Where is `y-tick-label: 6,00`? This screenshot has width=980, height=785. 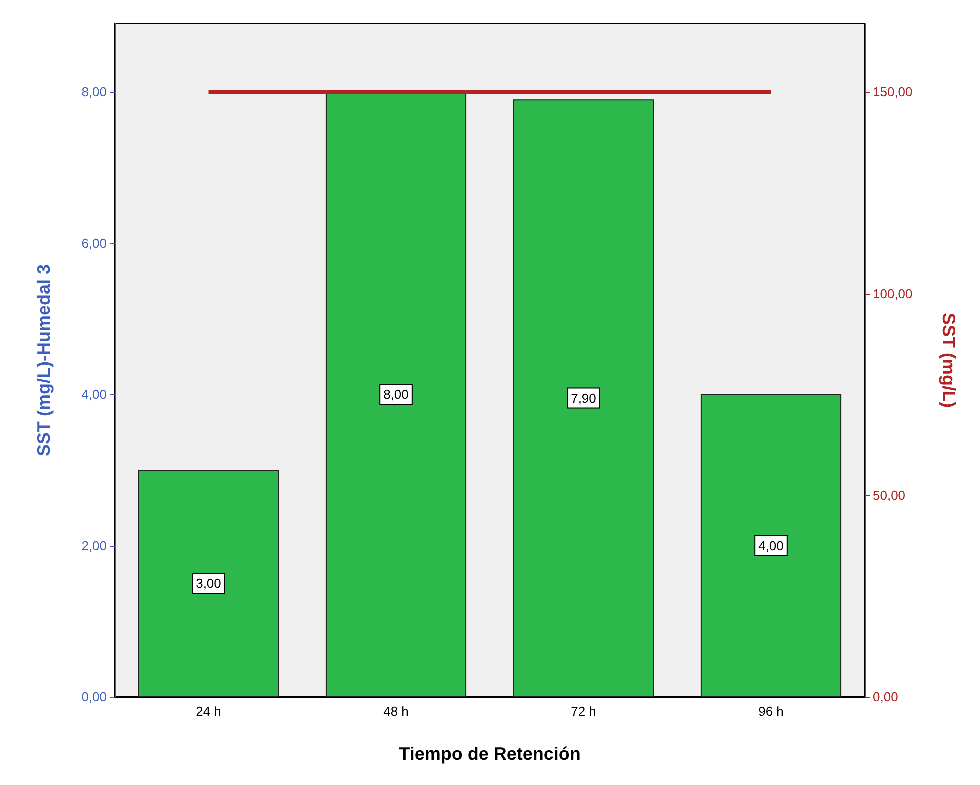 y-tick-label: 6,00 is located at coordinates (94, 243).